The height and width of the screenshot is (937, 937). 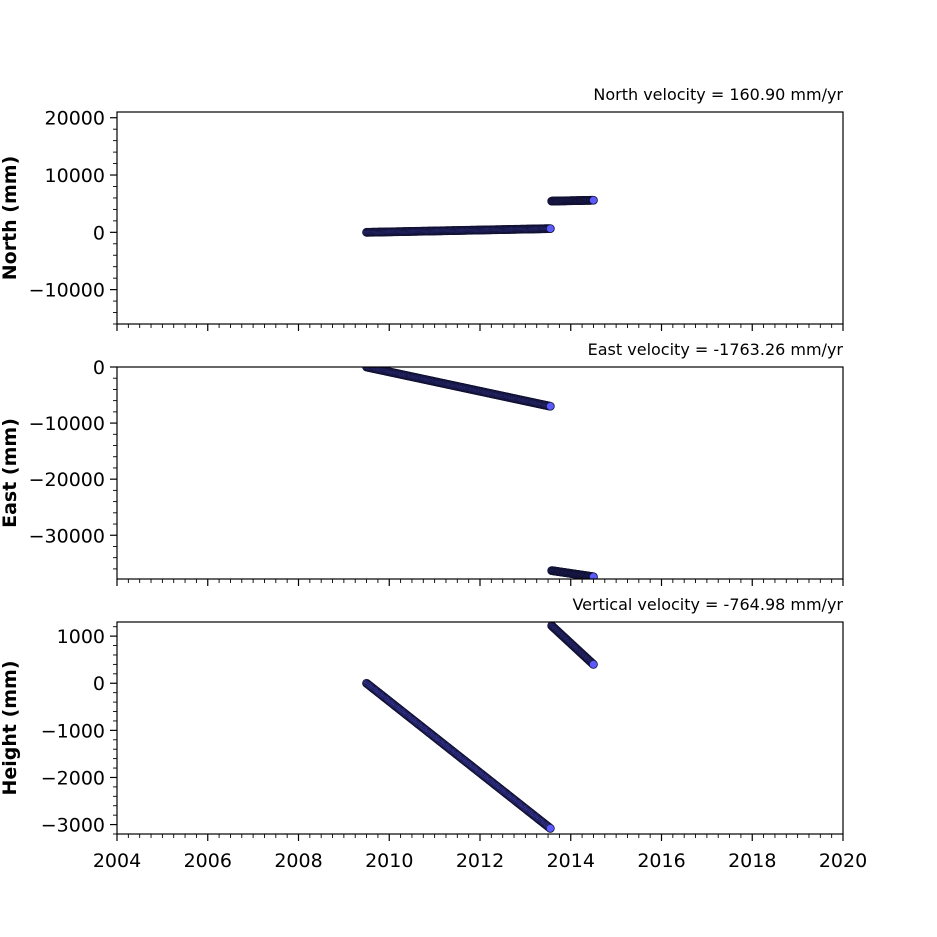 I want to click on x-tick-label: 2006, so click(x=208, y=861).